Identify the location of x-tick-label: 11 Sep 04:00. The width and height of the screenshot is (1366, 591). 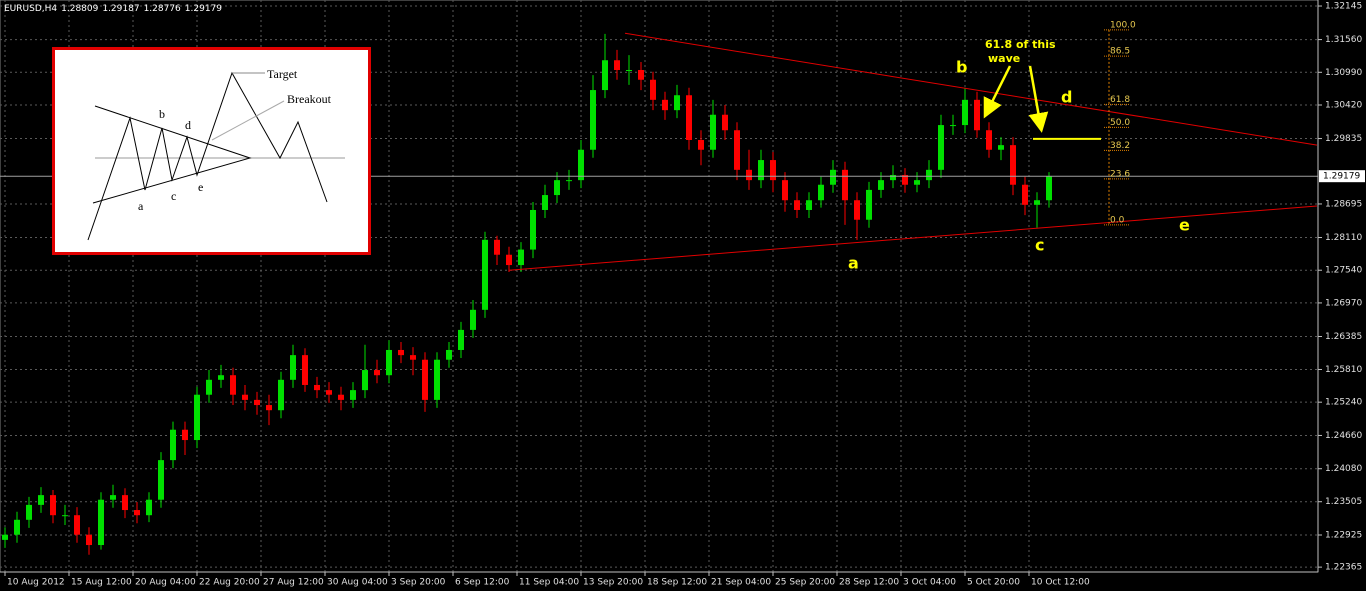
(549, 583).